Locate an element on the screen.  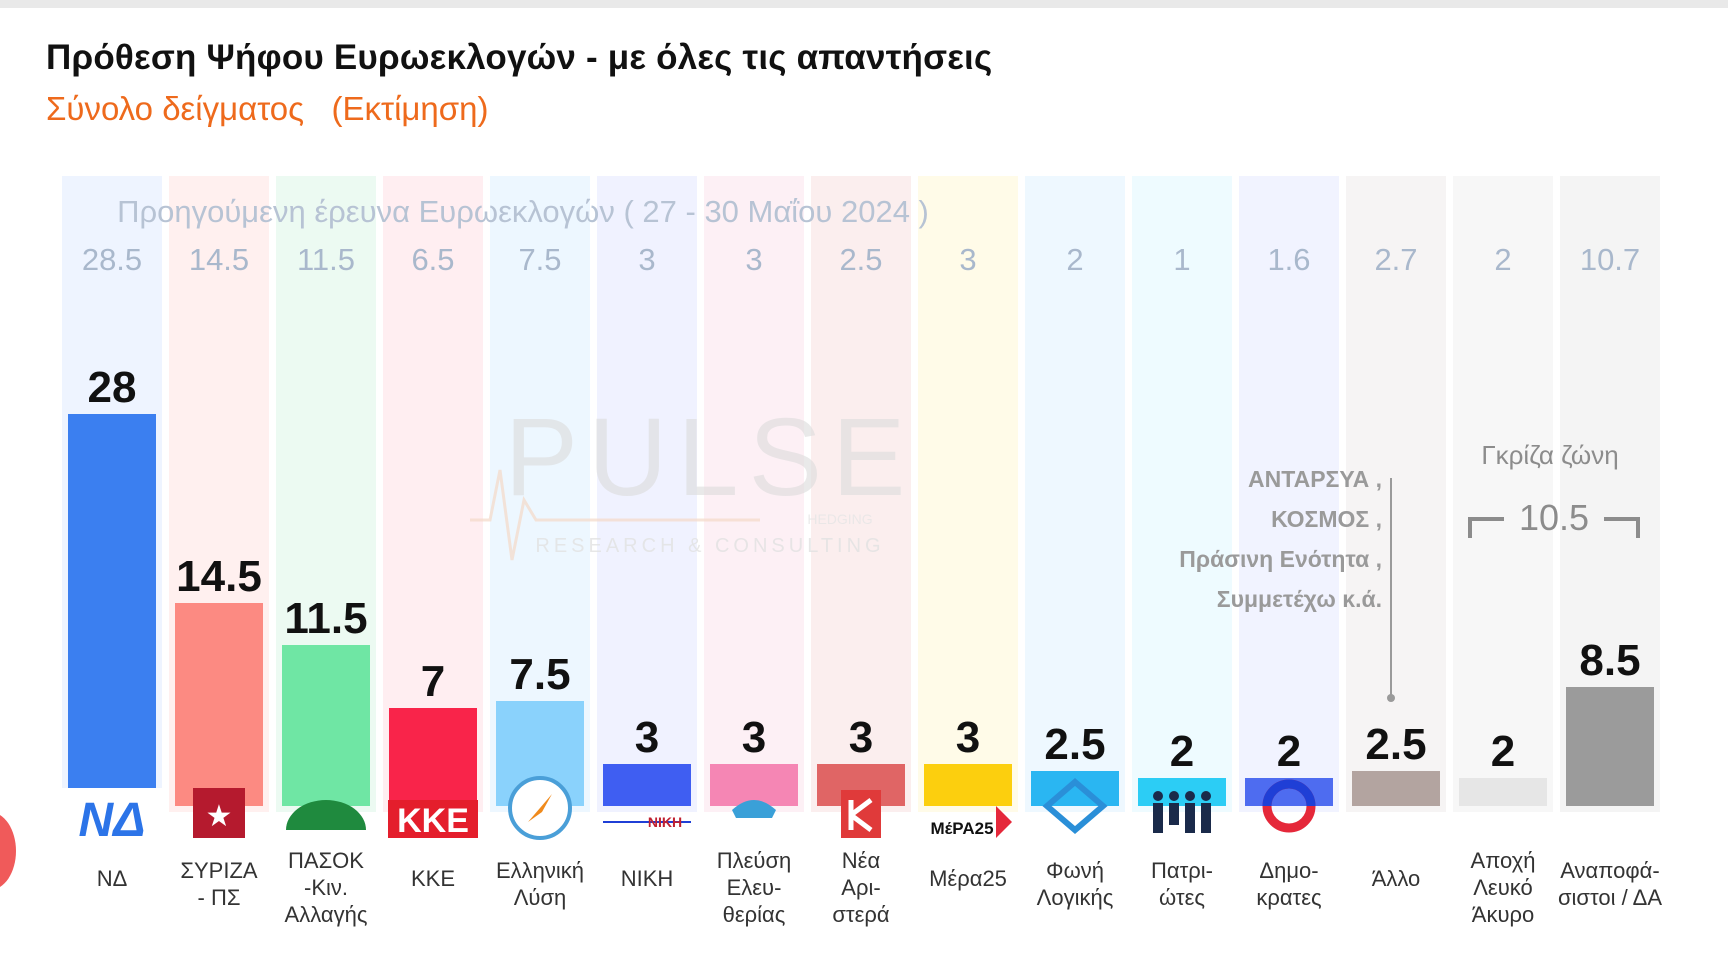
previous-value: 1.6 is located at coordinates (1288, 259).